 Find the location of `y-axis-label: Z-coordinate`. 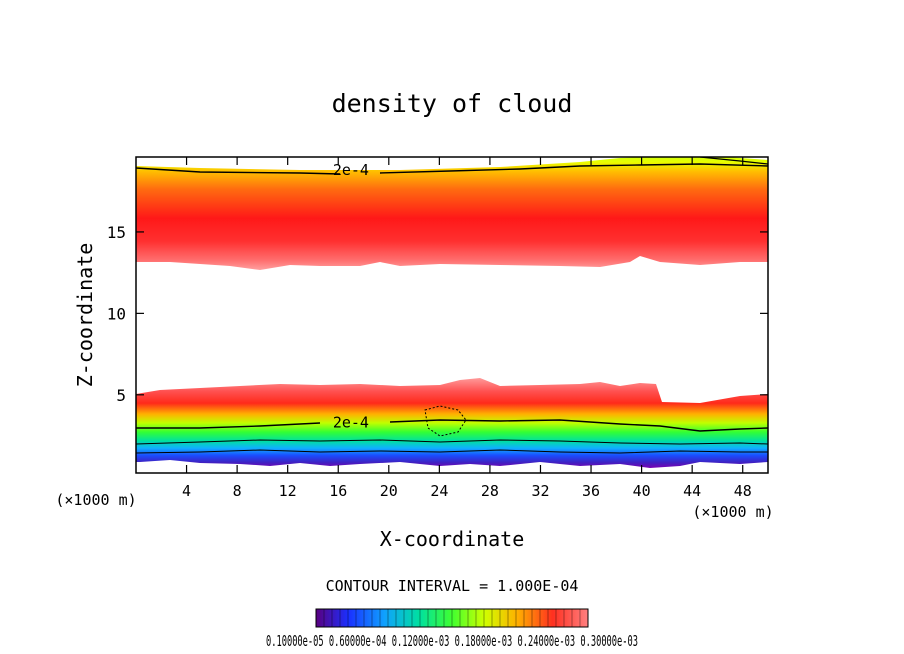

y-axis-label: Z-coordinate is located at coordinates (85, 315).